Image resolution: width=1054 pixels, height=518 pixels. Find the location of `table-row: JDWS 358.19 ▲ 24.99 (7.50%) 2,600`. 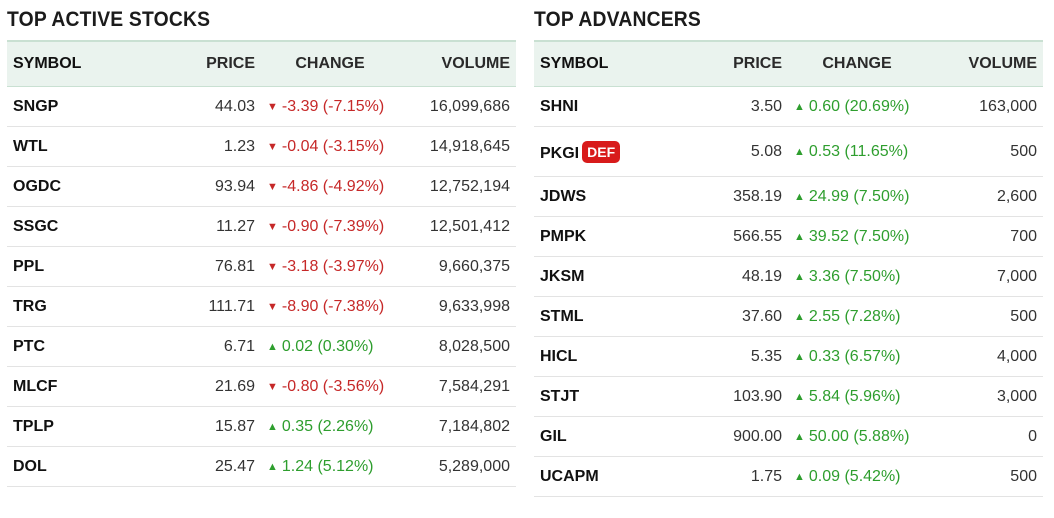

table-row: JDWS 358.19 ▲ 24.99 (7.50%) 2,600 is located at coordinates (788, 196).